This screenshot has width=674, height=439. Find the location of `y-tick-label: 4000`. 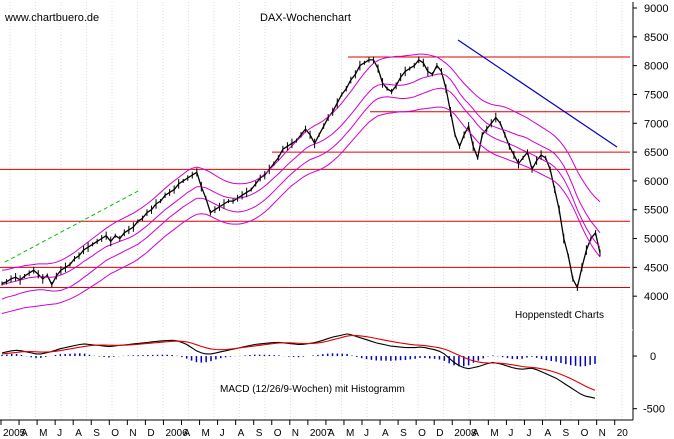

y-tick-label: 4000 is located at coordinates (656, 297).